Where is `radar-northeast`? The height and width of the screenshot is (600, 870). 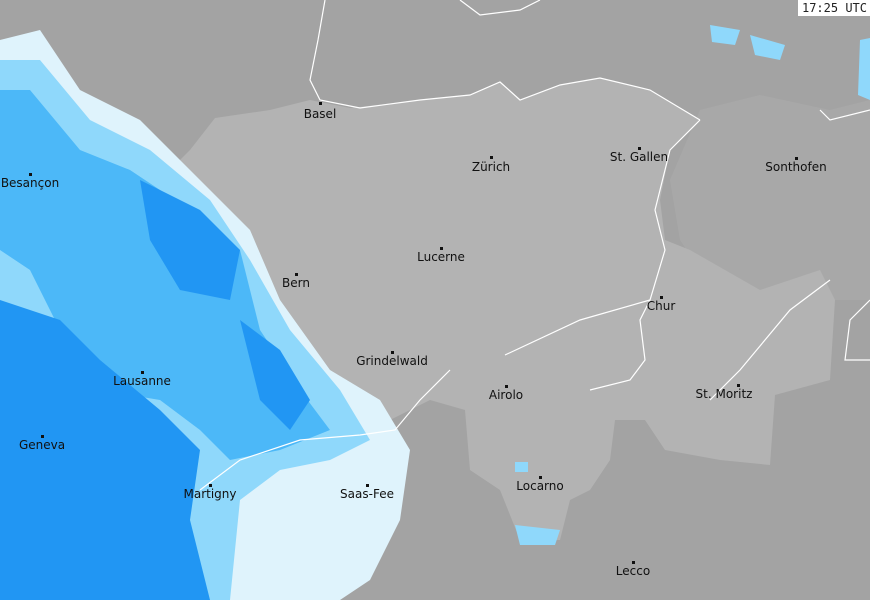 radar-northeast is located at coordinates (790, 62).